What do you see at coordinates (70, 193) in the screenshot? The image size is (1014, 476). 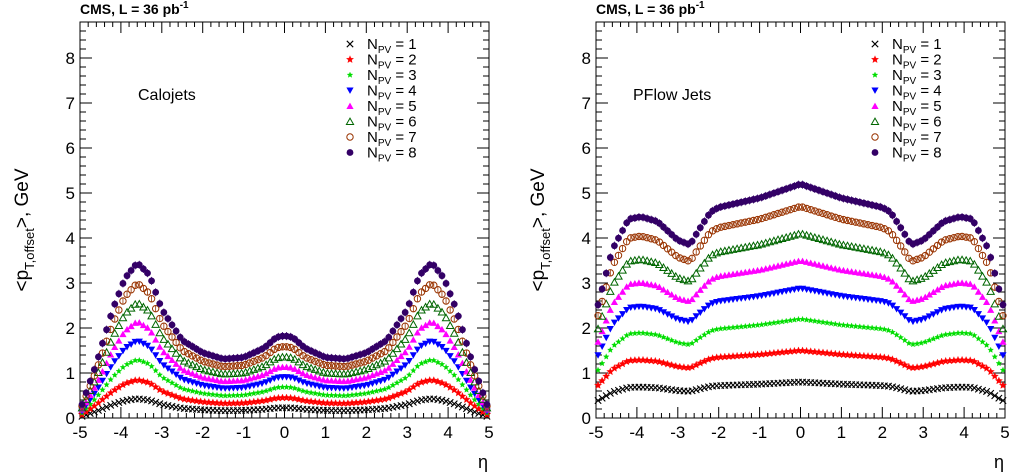 I see `y-tick-label: 5` at bounding box center [70, 193].